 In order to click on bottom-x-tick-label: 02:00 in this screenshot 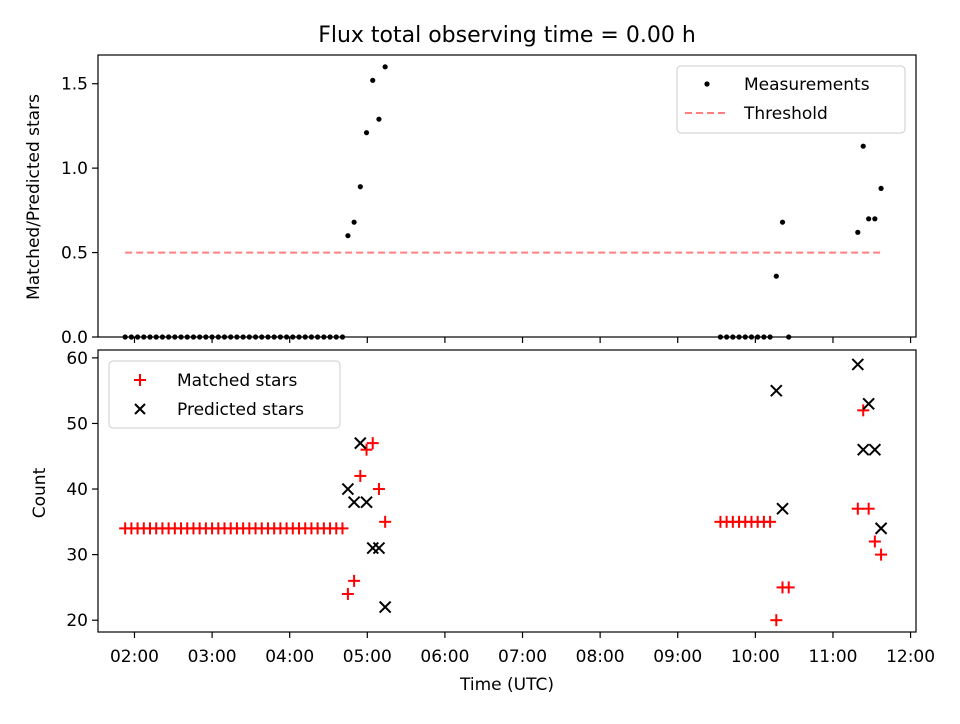, I will do `click(134, 657)`.